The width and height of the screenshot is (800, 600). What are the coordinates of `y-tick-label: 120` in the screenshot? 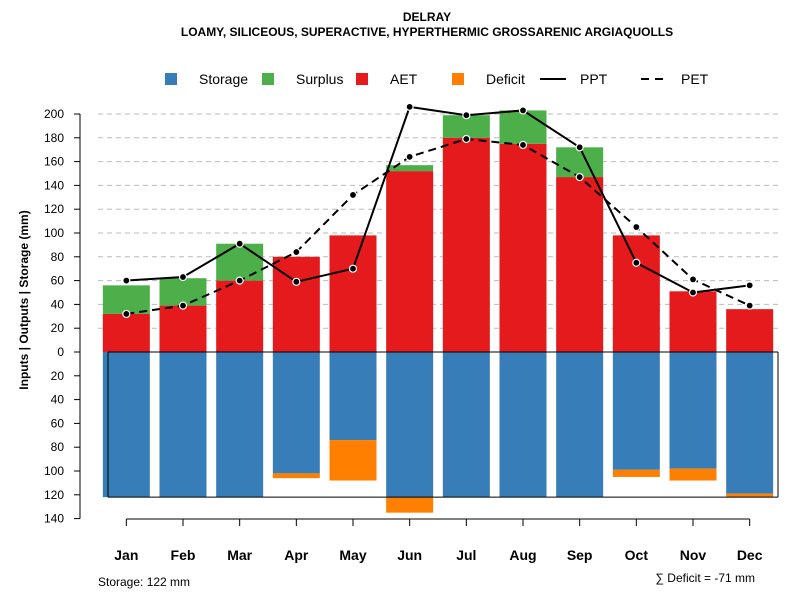 It's located at (54, 495).